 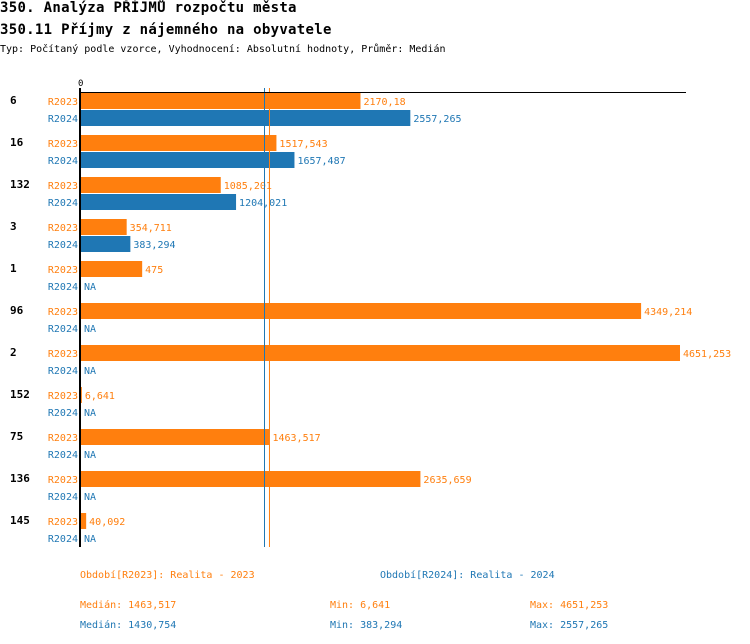 What do you see at coordinates (80, 84) in the screenshot?
I see `axis-tick-label: 0` at bounding box center [80, 84].